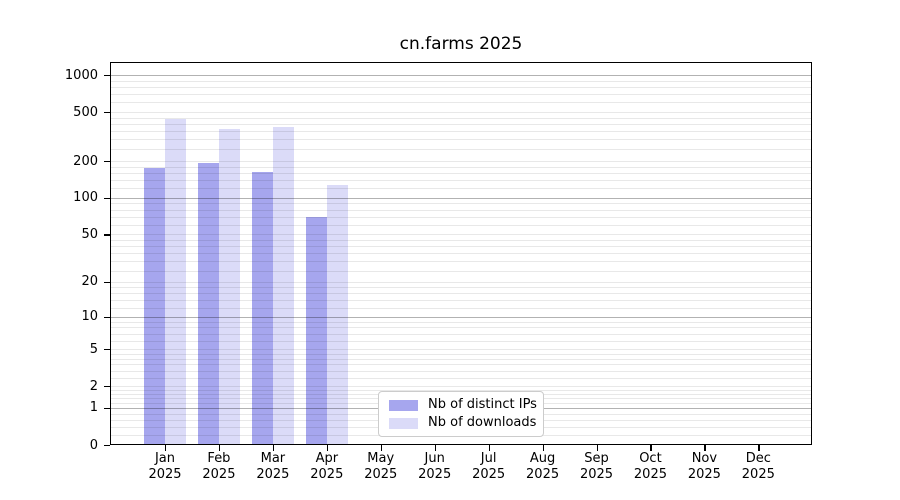 Image resolution: width=900 pixels, height=500 pixels. What do you see at coordinates (403, 423) in the screenshot?
I see `legend-swatch-downloads` at bounding box center [403, 423].